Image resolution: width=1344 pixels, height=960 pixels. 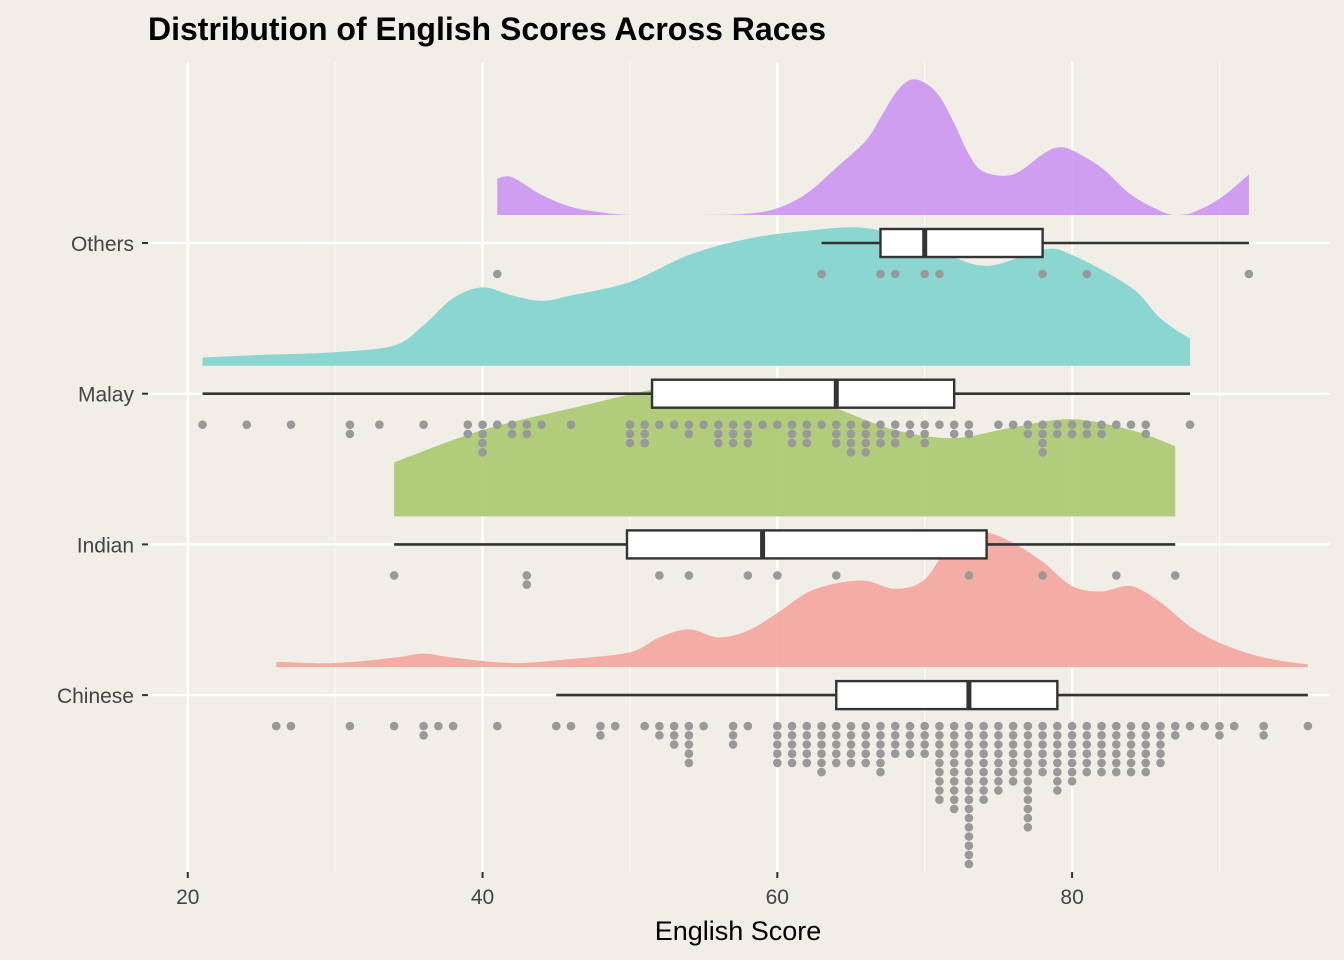 What do you see at coordinates (482, 897) in the screenshot?
I see `x-tick-label: 40` at bounding box center [482, 897].